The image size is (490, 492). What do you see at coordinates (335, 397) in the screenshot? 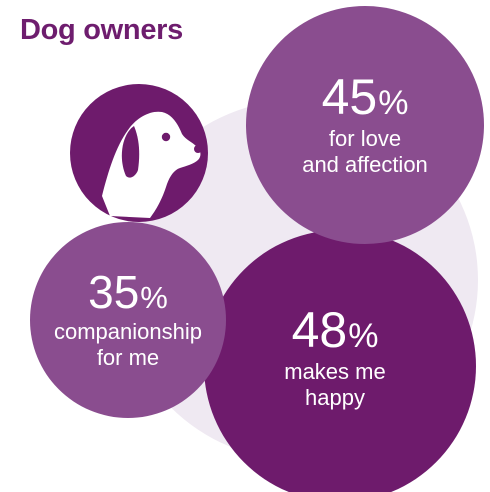
I see `happy-label-line2: happy` at bounding box center [335, 397].